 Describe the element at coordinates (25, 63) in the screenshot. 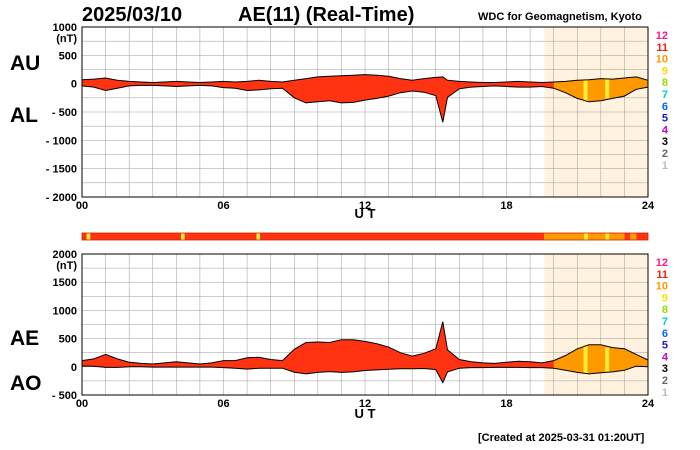

I see `au-label: AU` at that location.